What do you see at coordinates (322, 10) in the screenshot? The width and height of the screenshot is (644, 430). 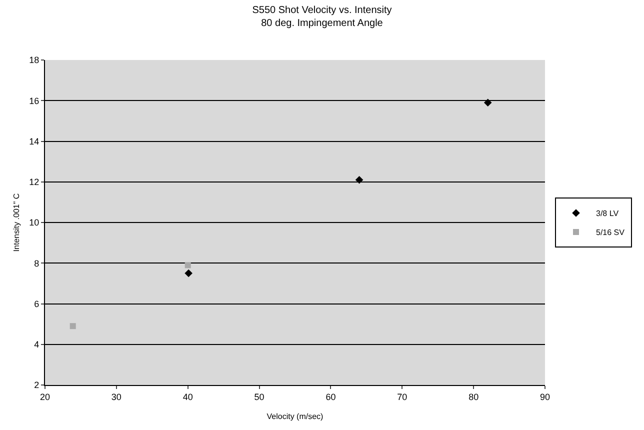 I see `chart-title: S550 Shot Velocity vs. Intensity` at bounding box center [322, 10].